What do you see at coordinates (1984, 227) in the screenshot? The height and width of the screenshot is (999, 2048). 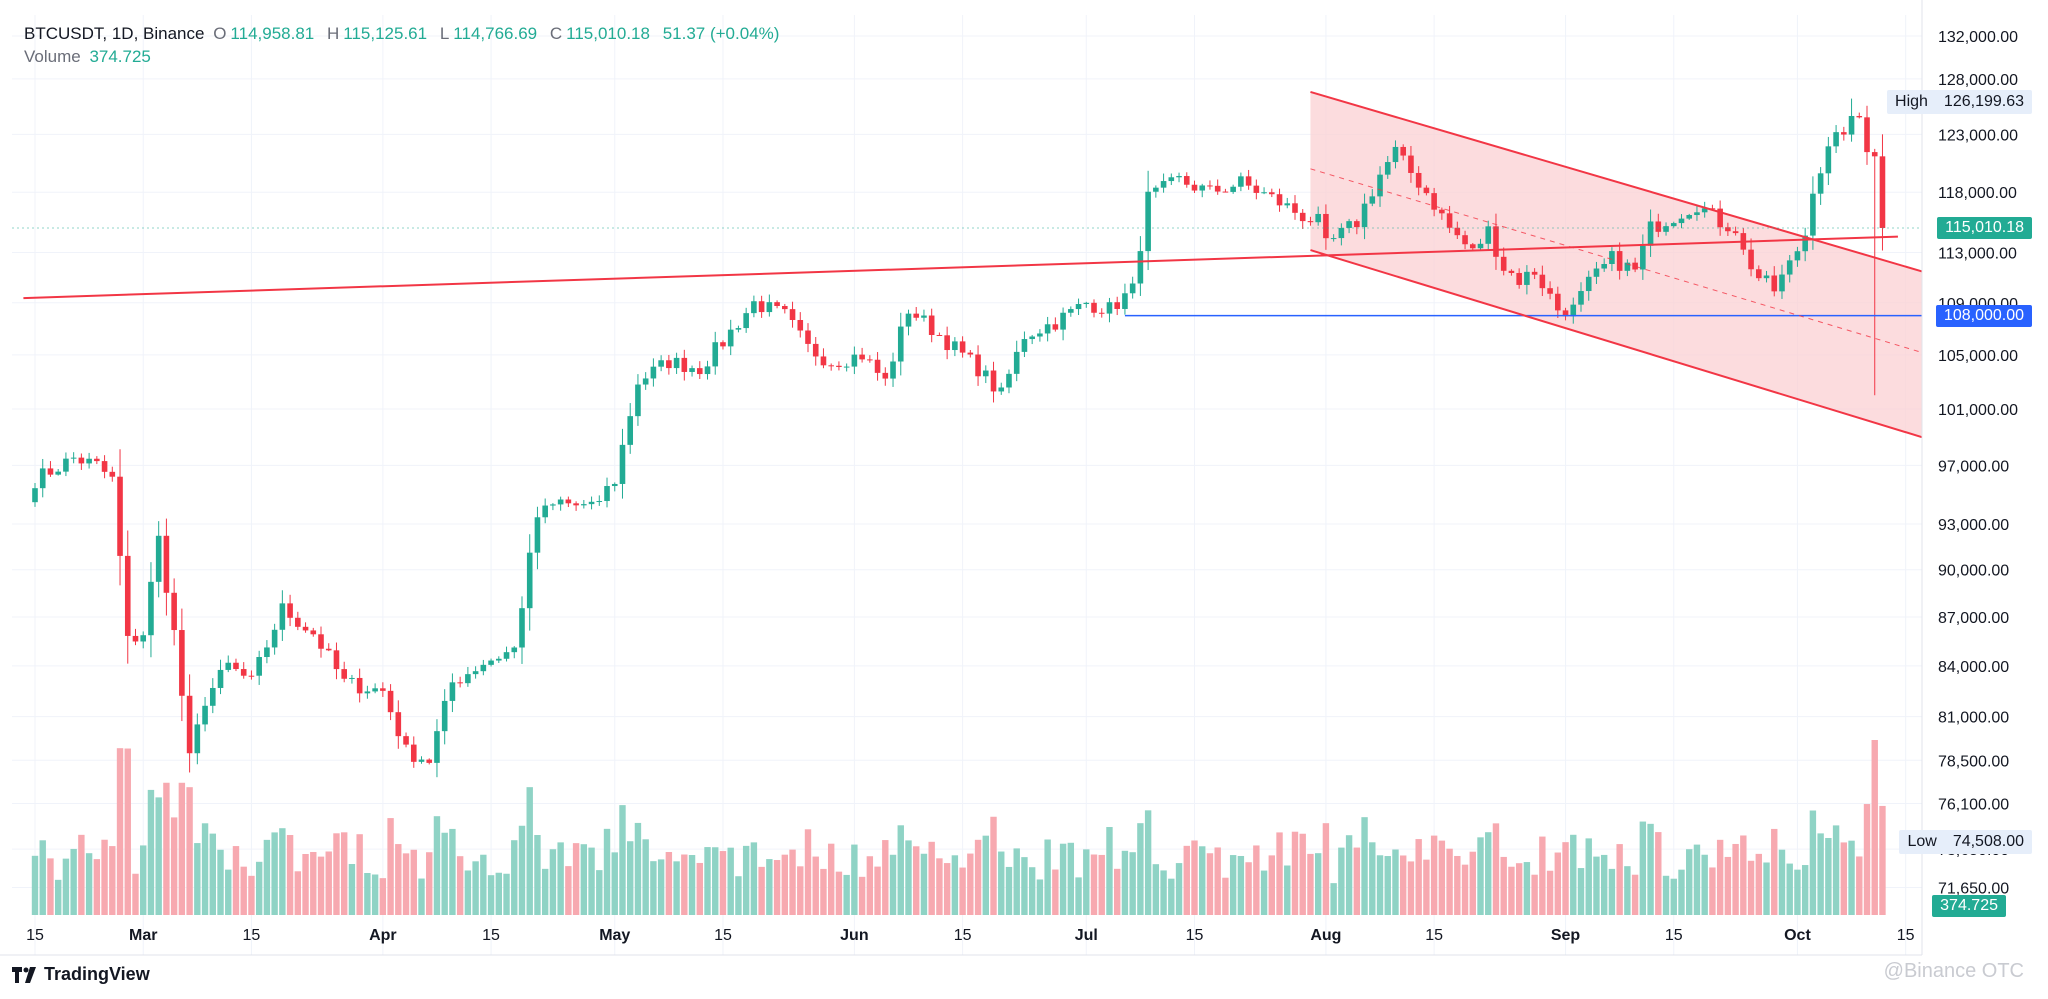 I see `last-price-badge: 115,010.18` at bounding box center [1984, 227].